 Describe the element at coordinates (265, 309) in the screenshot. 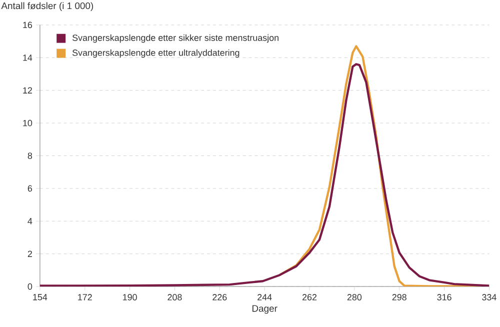

I see `x-axis-title: Dager` at that location.